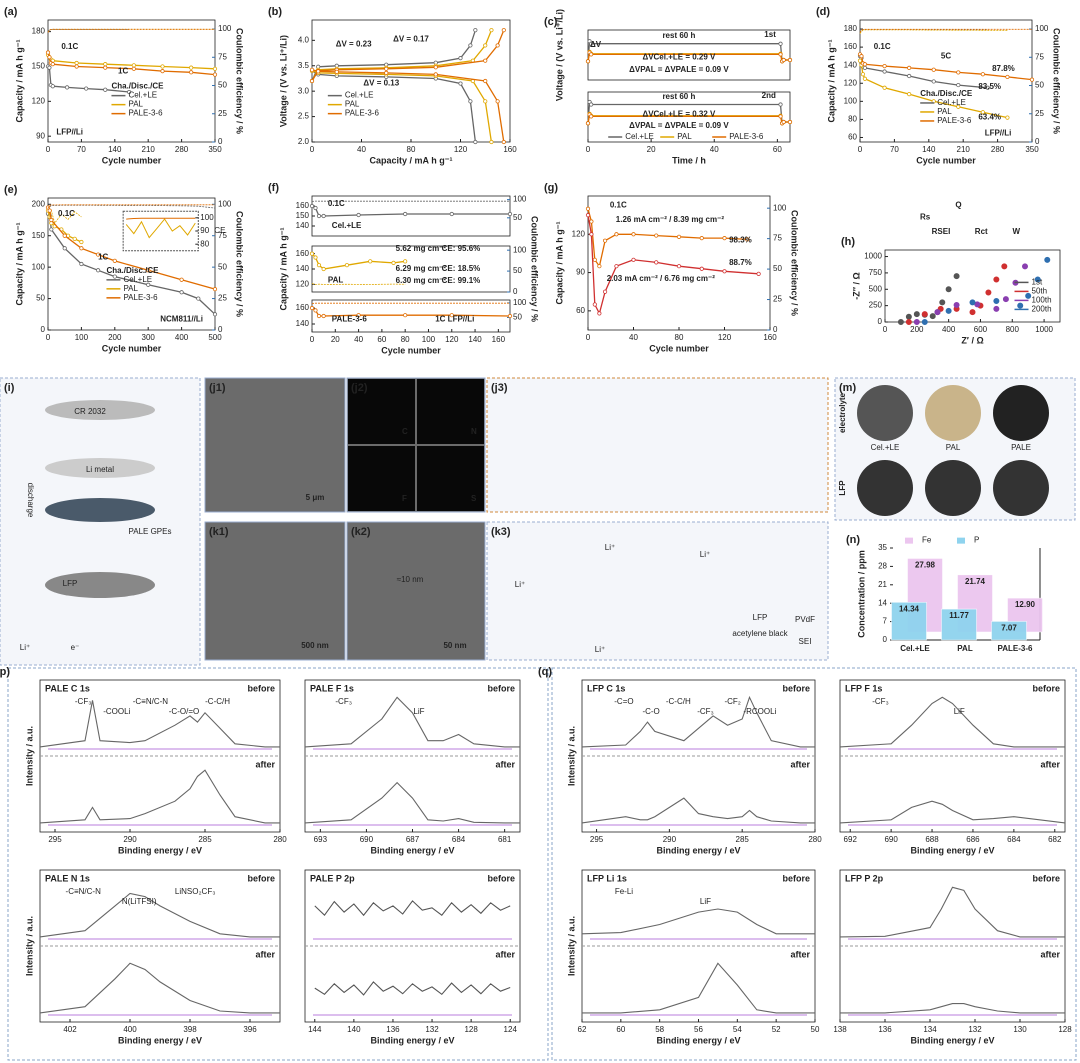 The height and width of the screenshot is (1063, 1080). I want to click on column-label: PAL, so click(953, 447).